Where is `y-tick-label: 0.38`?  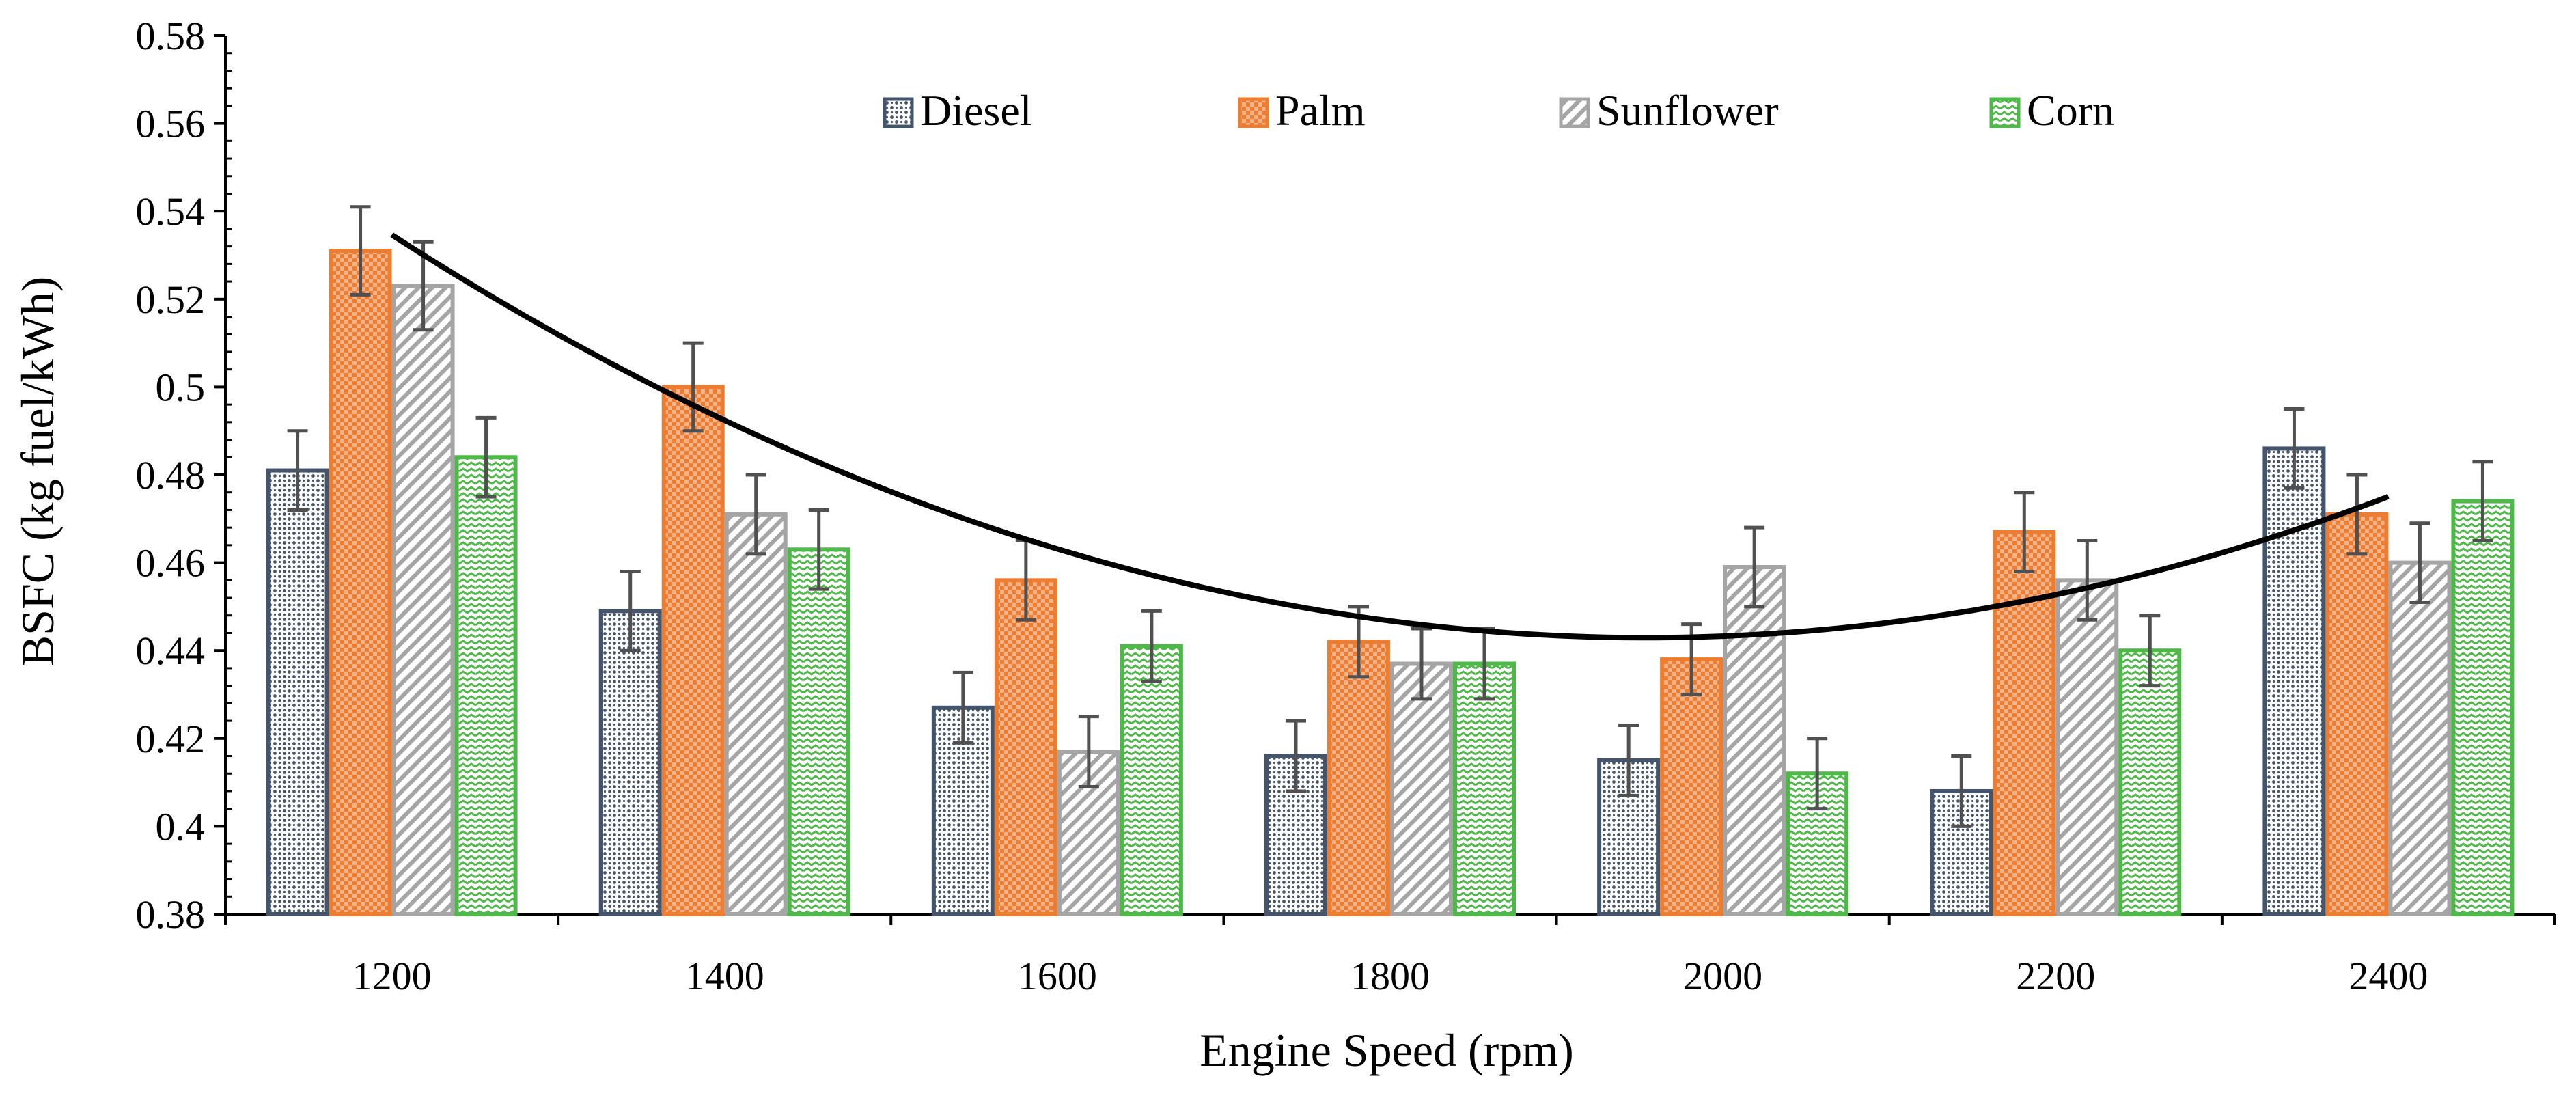
y-tick-label: 0.38 is located at coordinates (171, 914).